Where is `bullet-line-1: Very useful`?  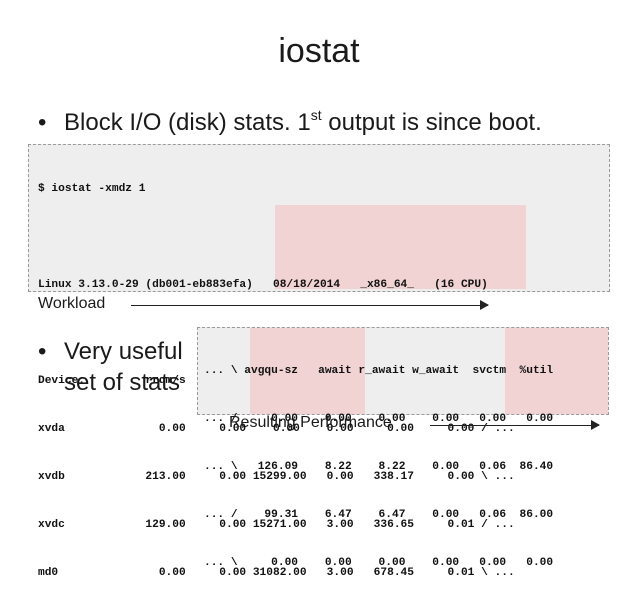 bullet-line-1: Very useful is located at coordinates (123, 351).